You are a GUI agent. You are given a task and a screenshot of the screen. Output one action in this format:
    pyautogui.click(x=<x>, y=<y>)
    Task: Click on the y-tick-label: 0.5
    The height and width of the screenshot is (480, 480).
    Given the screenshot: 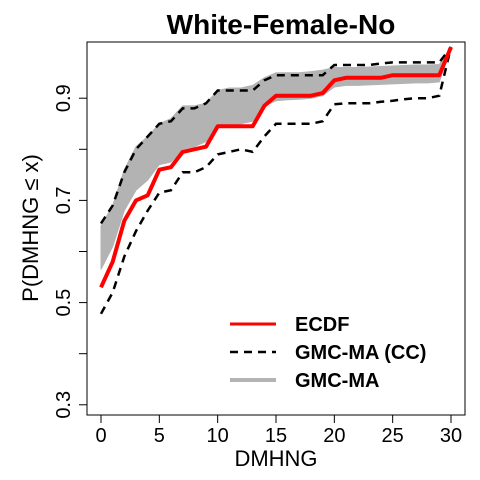 What is the action you would take?
    pyautogui.click(x=64, y=303)
    